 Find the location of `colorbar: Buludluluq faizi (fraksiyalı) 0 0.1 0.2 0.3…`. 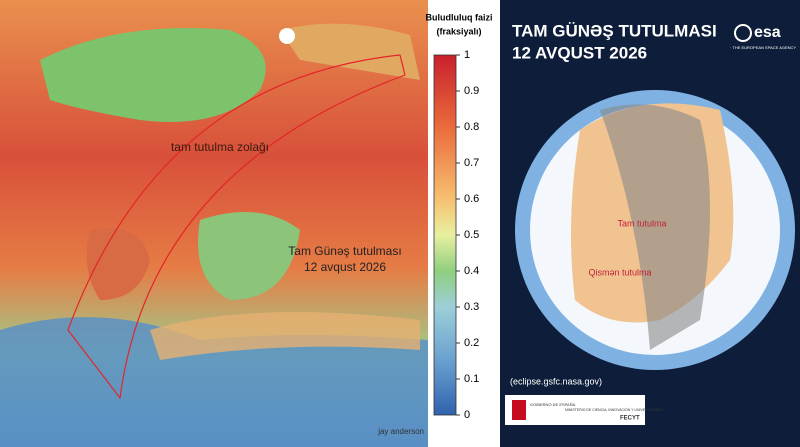

colorbar: Buludluluq faizi (fraksiyalı) 0 0.1 0.2 0.3… is located at coordinates (459, 216).